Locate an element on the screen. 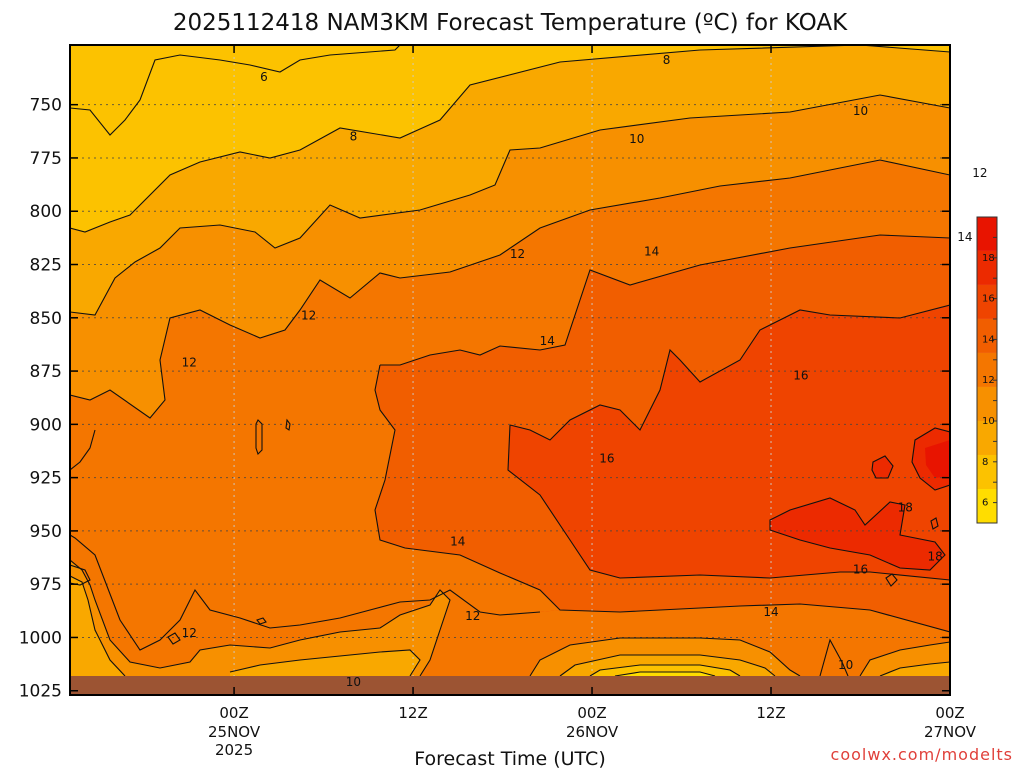 This screenshot has height=768, width=1024. x-tick-date-2: 26NOV is located at coordinates (592, 732).